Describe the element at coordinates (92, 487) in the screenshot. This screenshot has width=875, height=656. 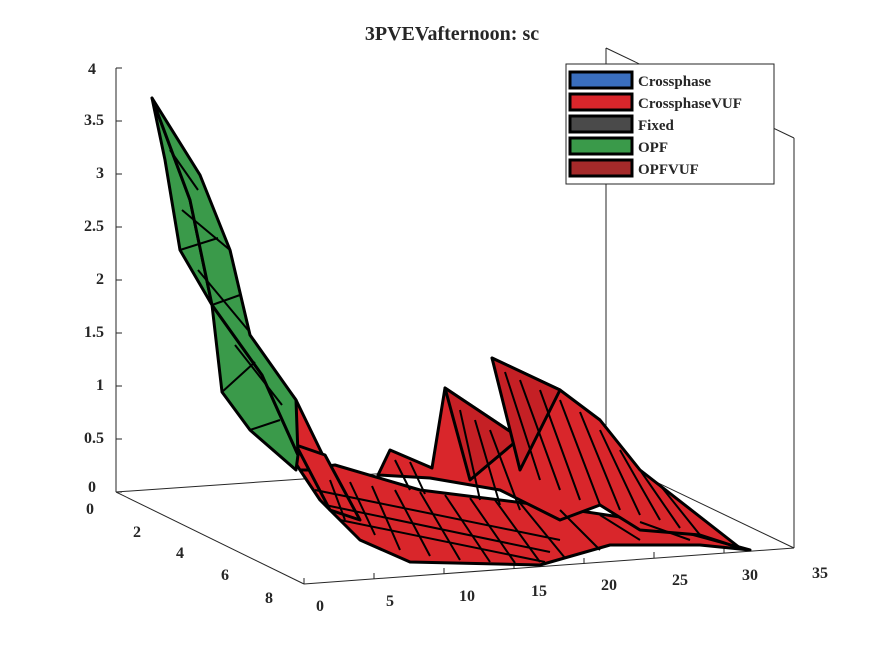
I see `z-tick-label: 0` at that location.